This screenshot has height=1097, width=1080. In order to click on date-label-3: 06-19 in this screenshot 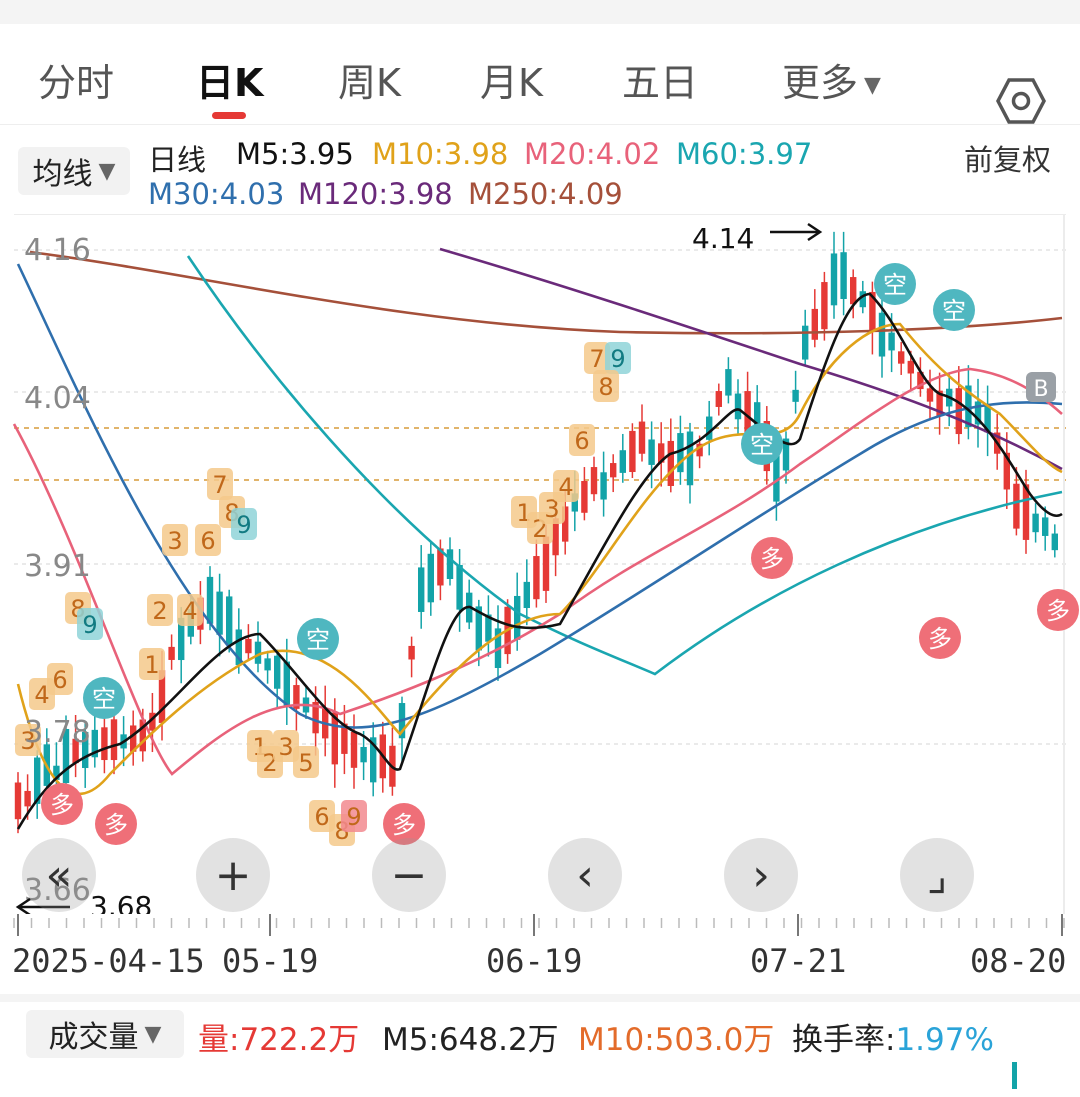, I will do `click(534, 961)`.